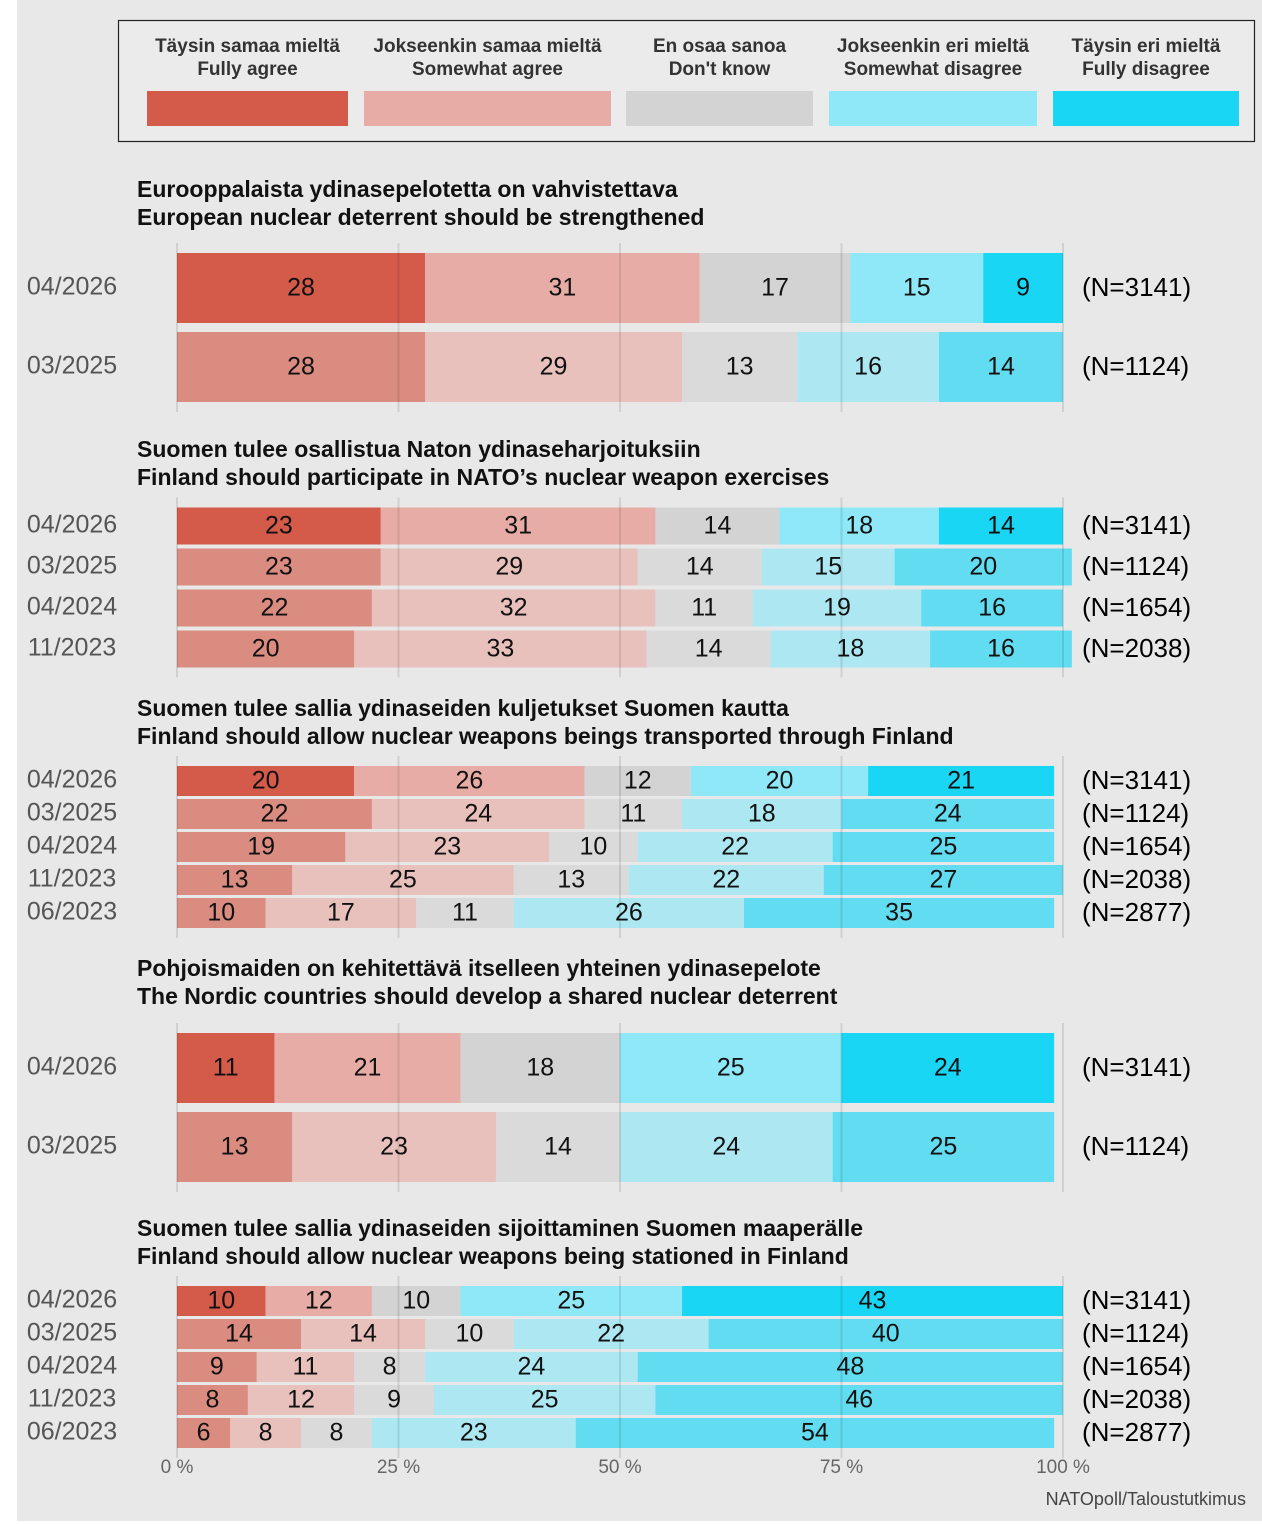 This screenshot has width=1262, height=1524. Describe the element at coordinates (487, 46) in the screenshot. I see `legend-label: Jokseenkin samaa mieltä` at that location.